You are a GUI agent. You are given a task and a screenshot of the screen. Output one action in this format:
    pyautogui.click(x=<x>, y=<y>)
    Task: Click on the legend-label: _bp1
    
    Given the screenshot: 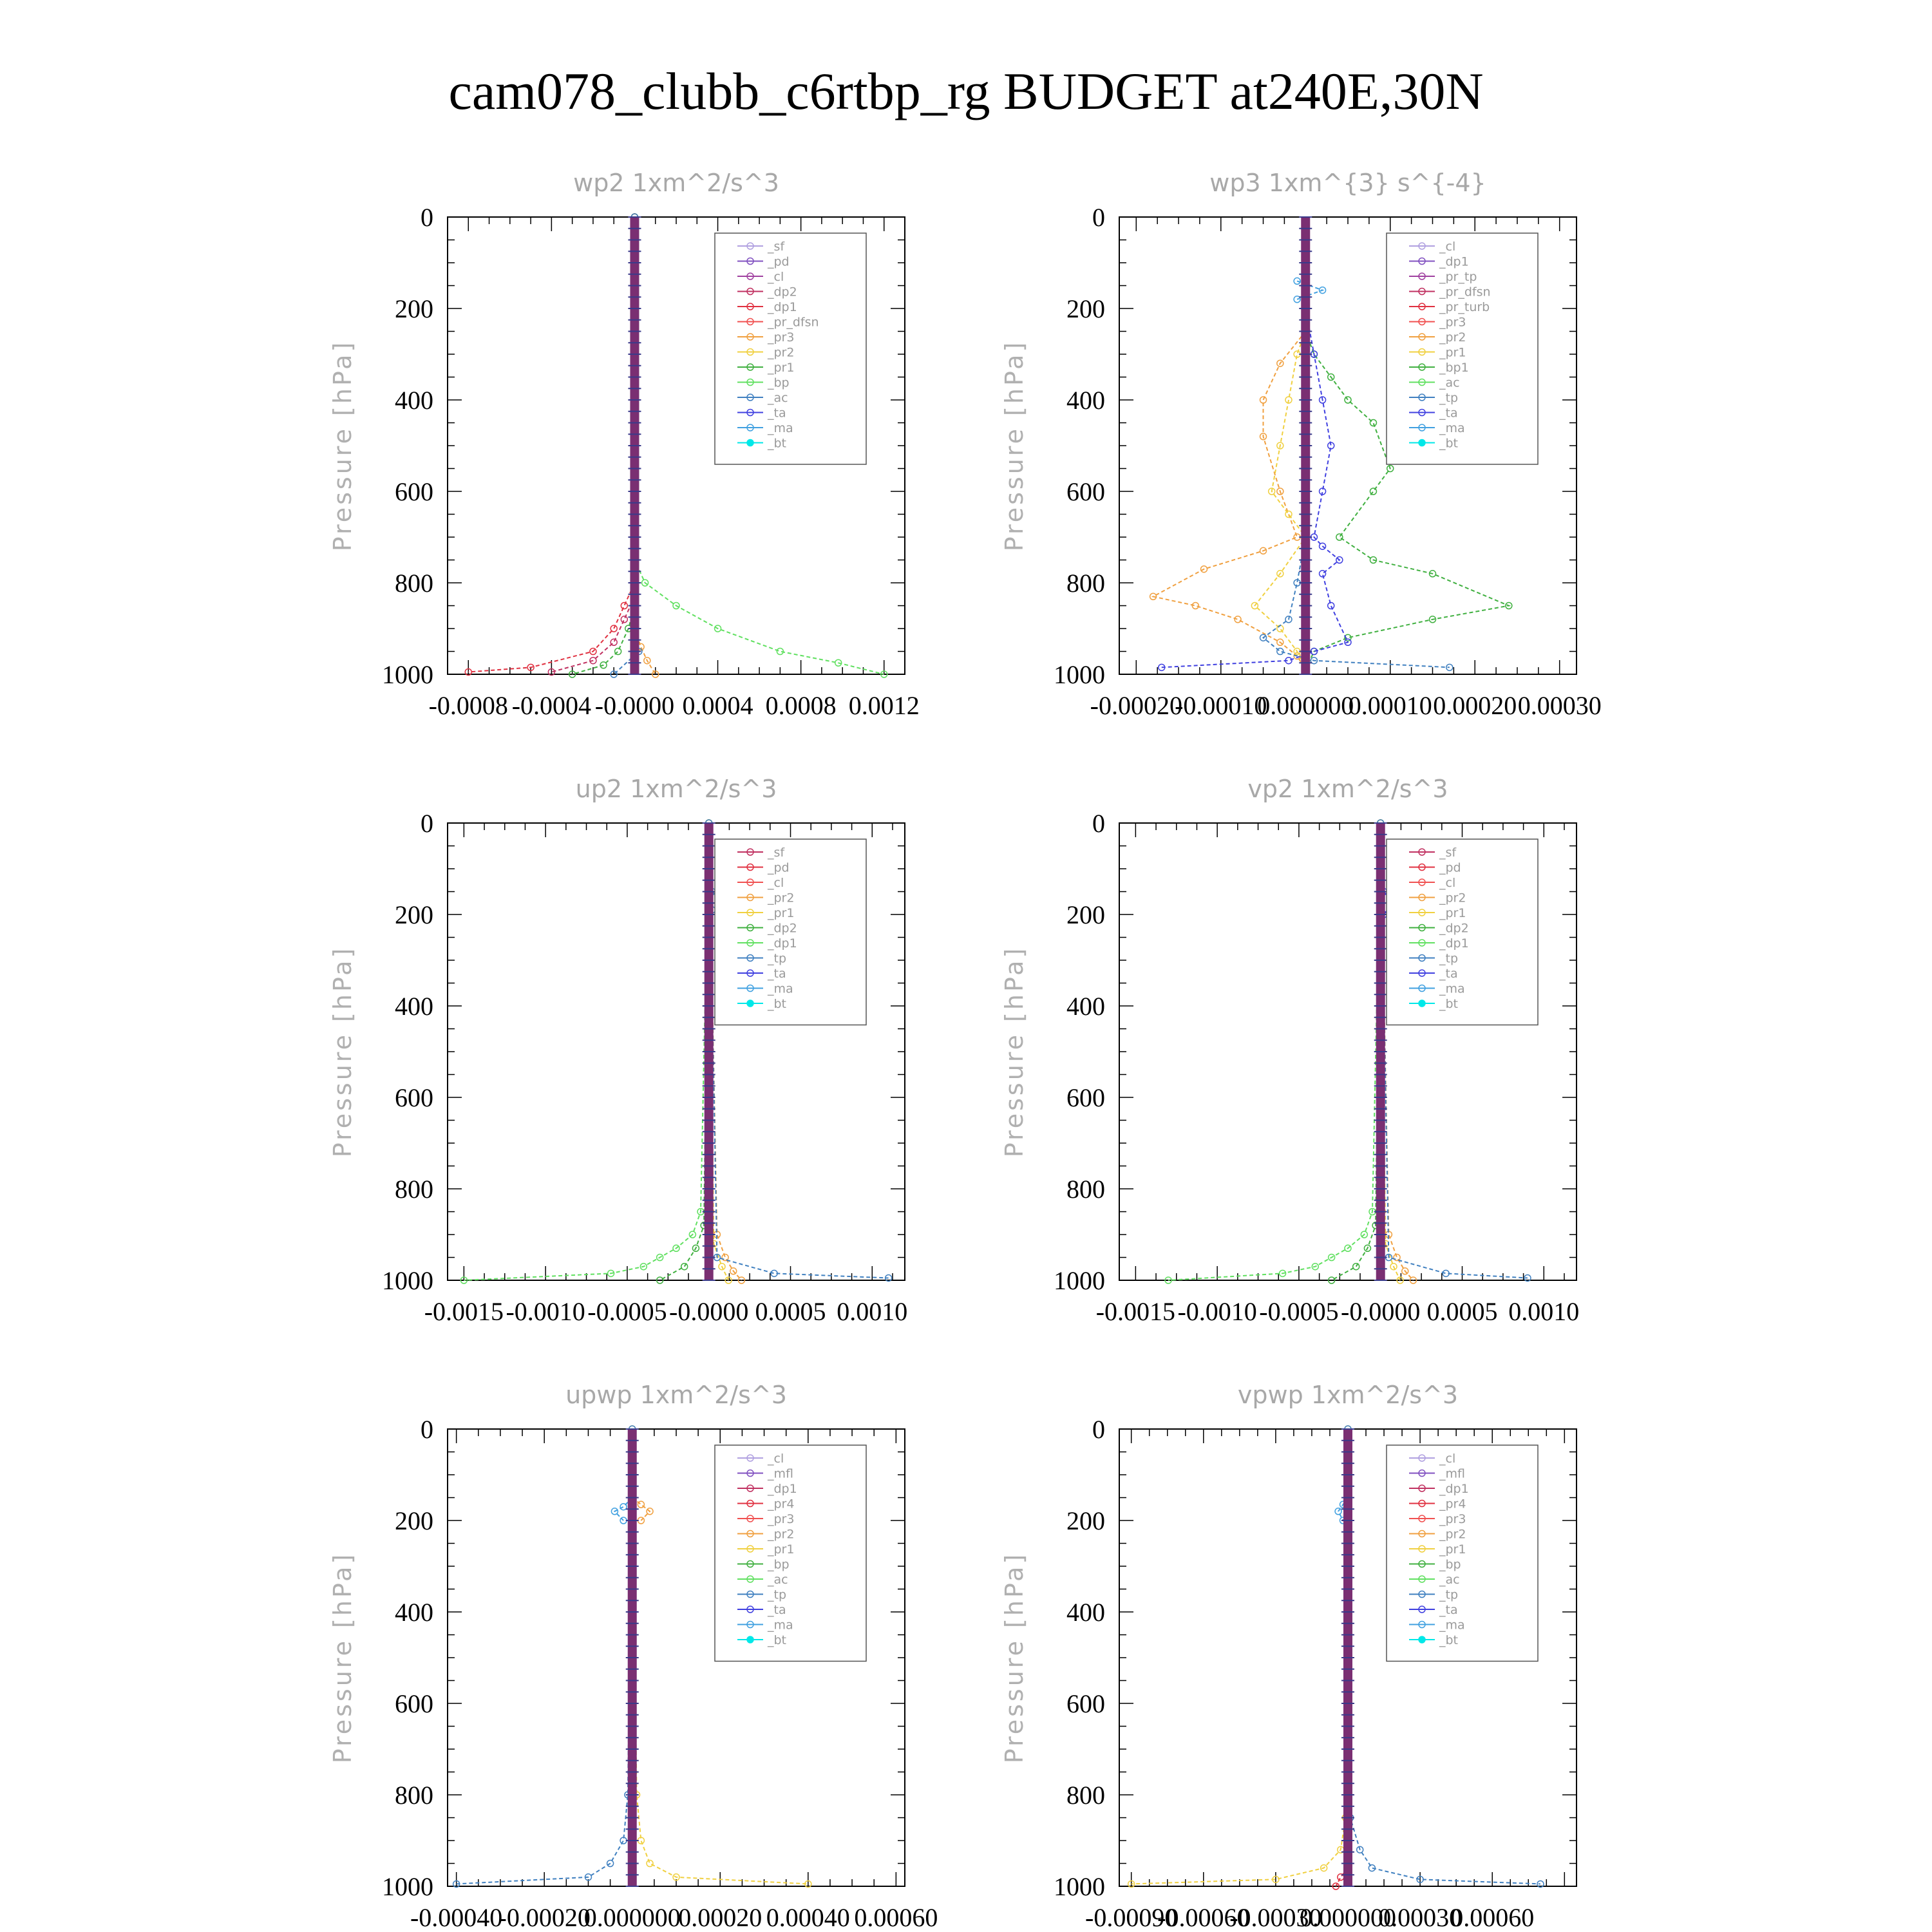 What is the action you would take?
    pyautogui.click(x=1454, y=368)
    